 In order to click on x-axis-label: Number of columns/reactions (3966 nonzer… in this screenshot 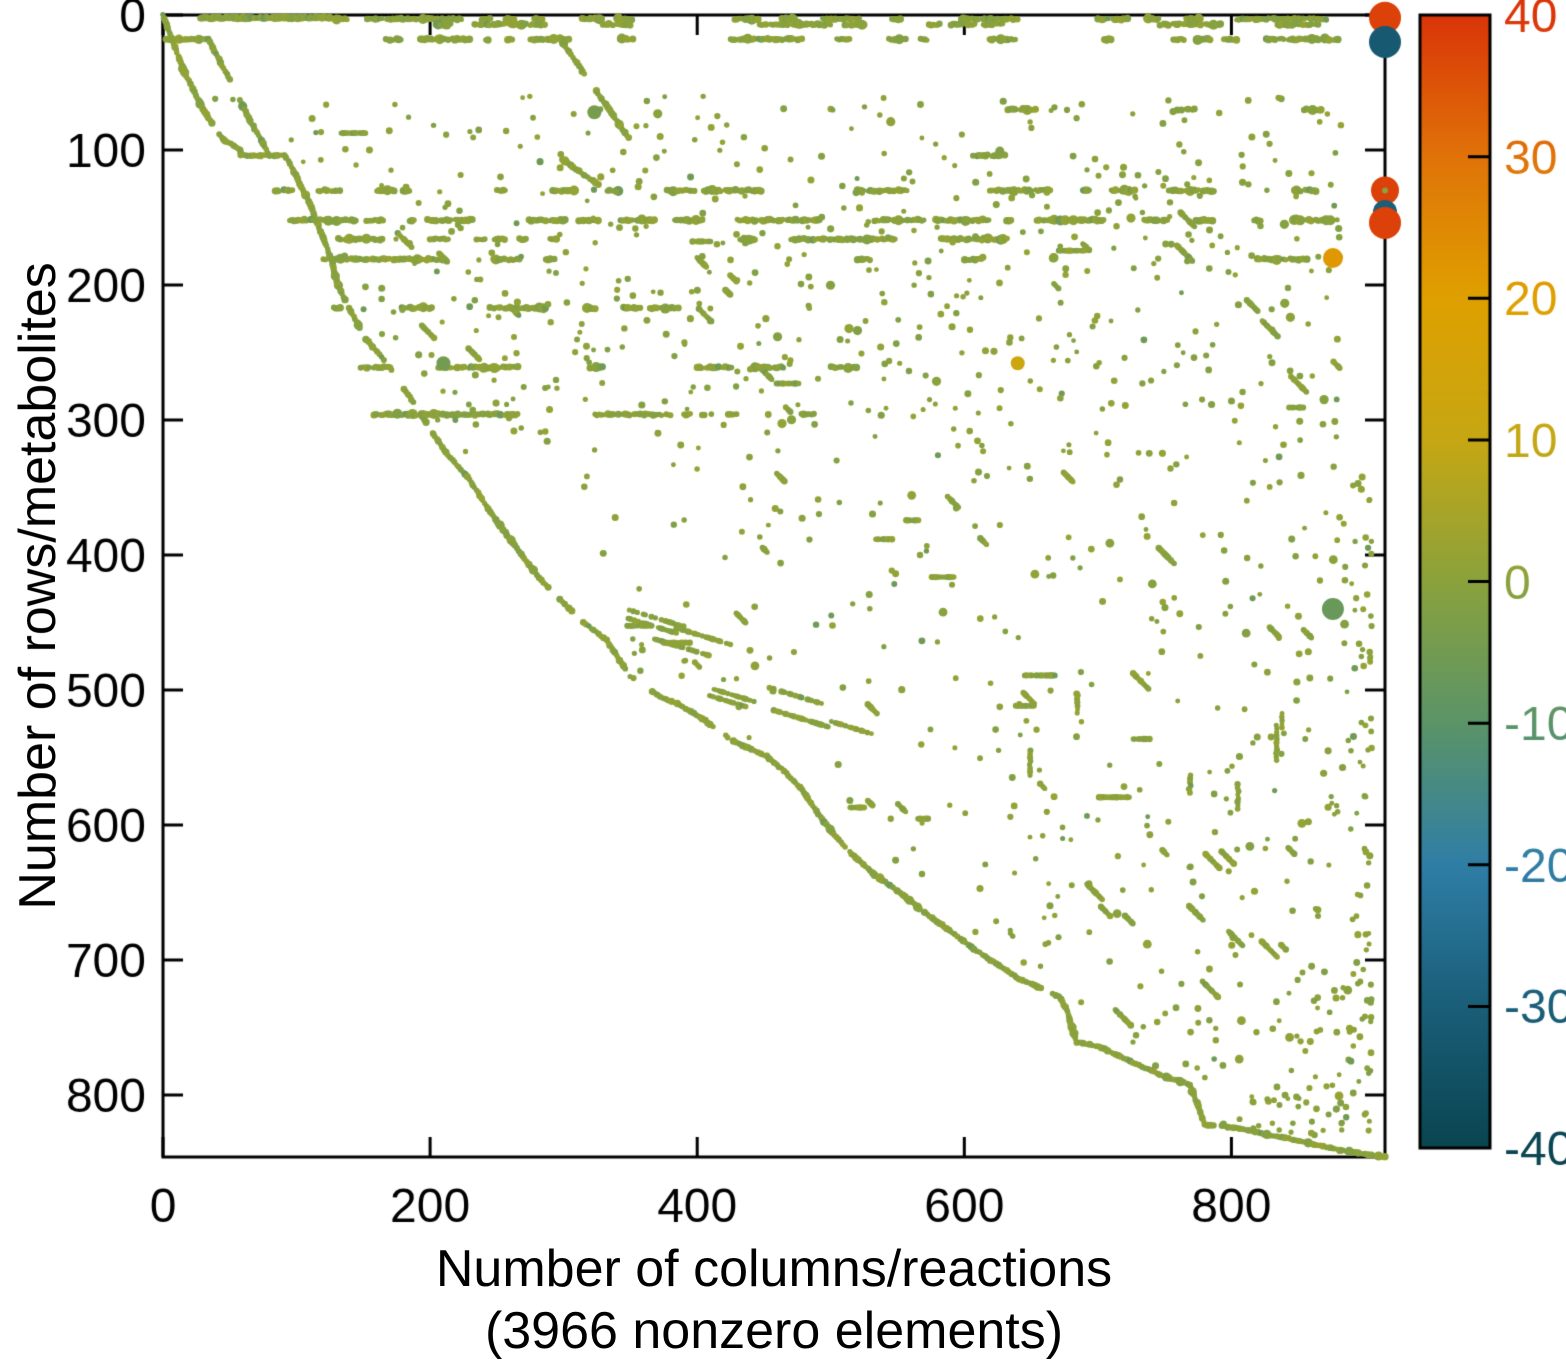, I will do `click(774, 1300)`.